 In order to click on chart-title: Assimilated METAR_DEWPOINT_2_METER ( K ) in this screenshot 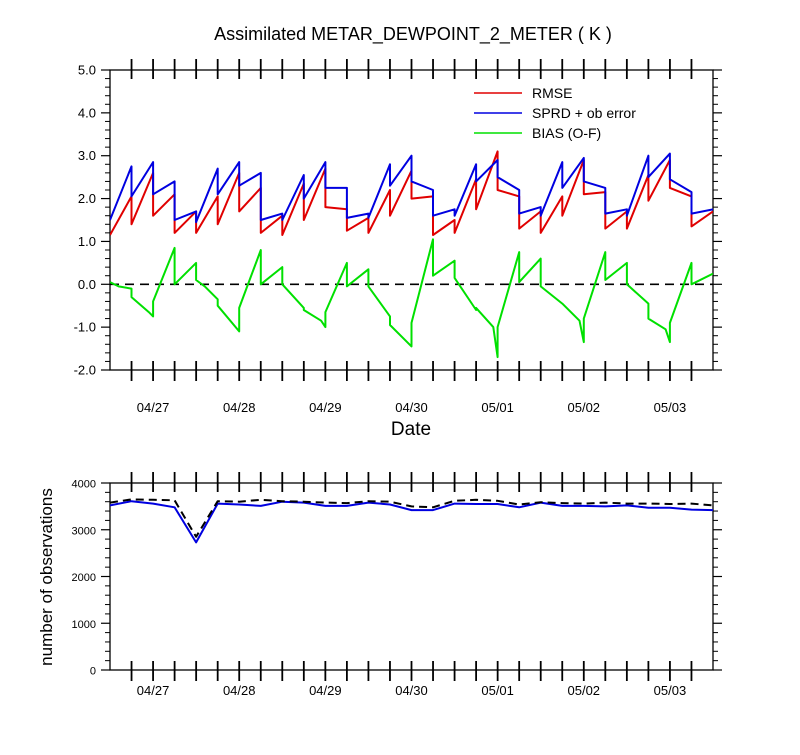, I will do `click(413, 34)`.